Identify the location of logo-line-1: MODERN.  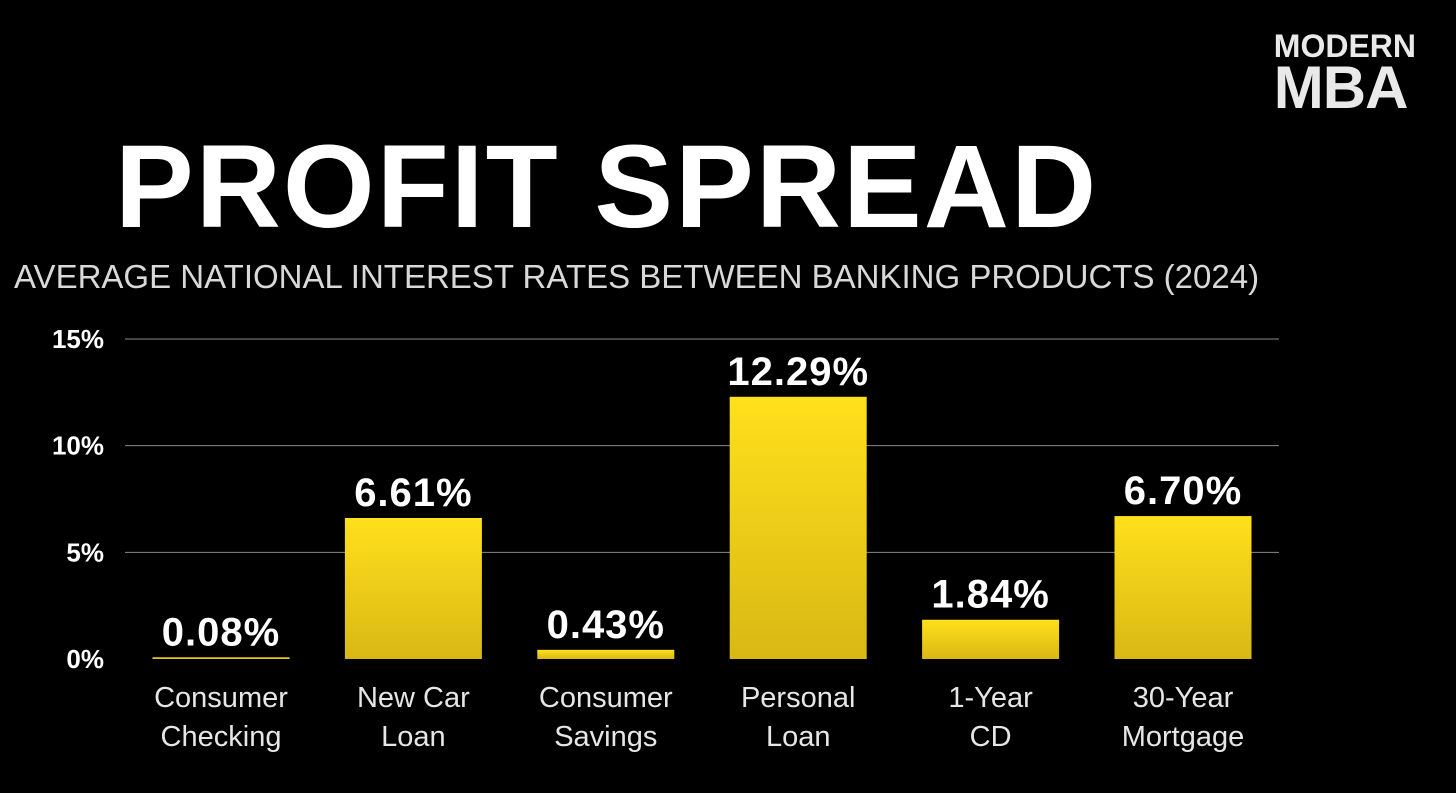
(1344, 46).